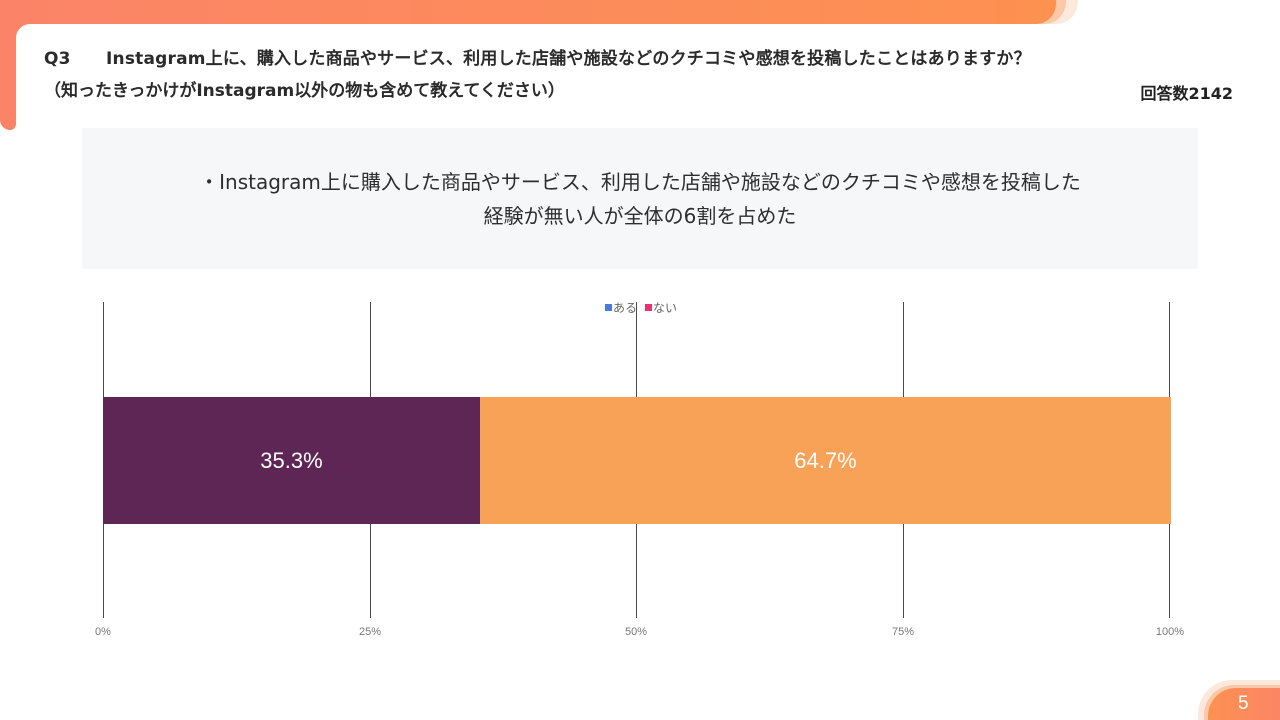 Image resolution: width=1280 pixels, height=720 pixels. What do you see at coordinates (1186, 93) in the screenshot?
I see `response-count: 回答数2142` at bounding box center [1186, 93].